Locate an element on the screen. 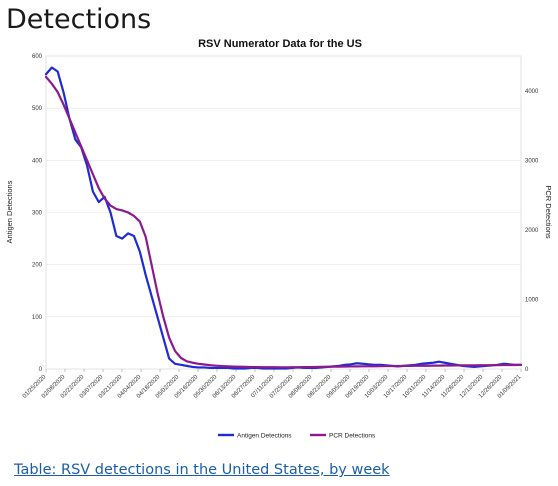 This screenshot has height=486, width=558. y-tick-label: 400 is located at coordinates (37, 161).